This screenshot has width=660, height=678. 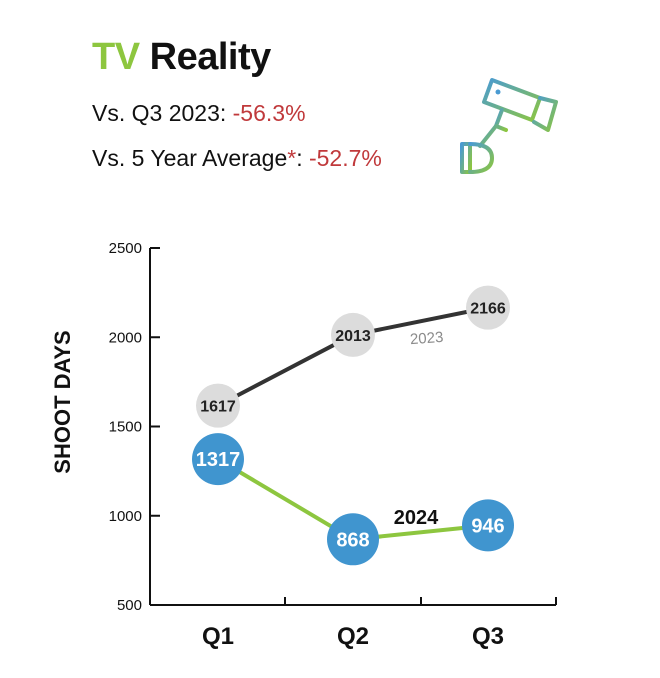 What do you see at coordinates (210, 57) in the screenshot?
I see `title-text: Reality` at bounding box center [210, 57].